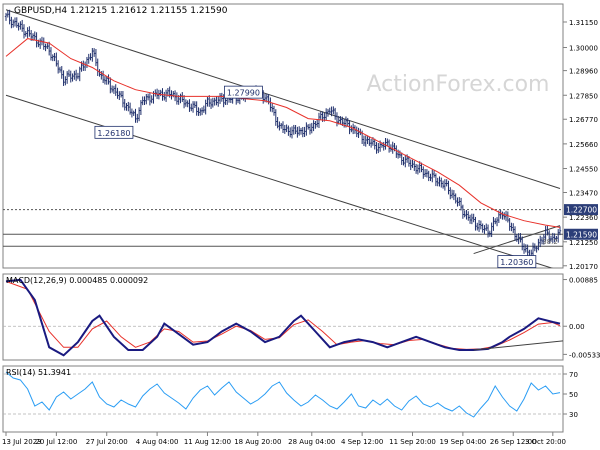 This screenshot has width=600, height=450. Describe the element at coordinates (573, 415) in the screenshot. I see `rsi-tick-label: 30` at that location.